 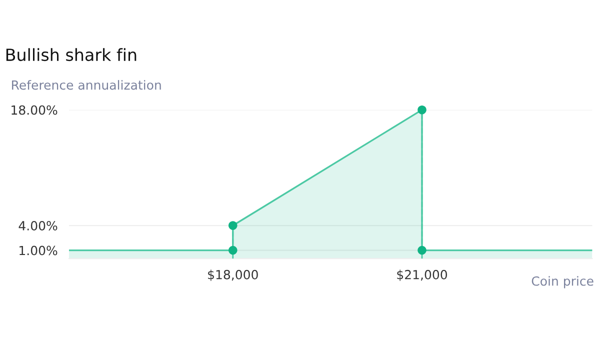 What do you see at coordinates (422, 276) in the screenshot?
I see `x-tick-label: $21,000` at bounding box center [422, 276].